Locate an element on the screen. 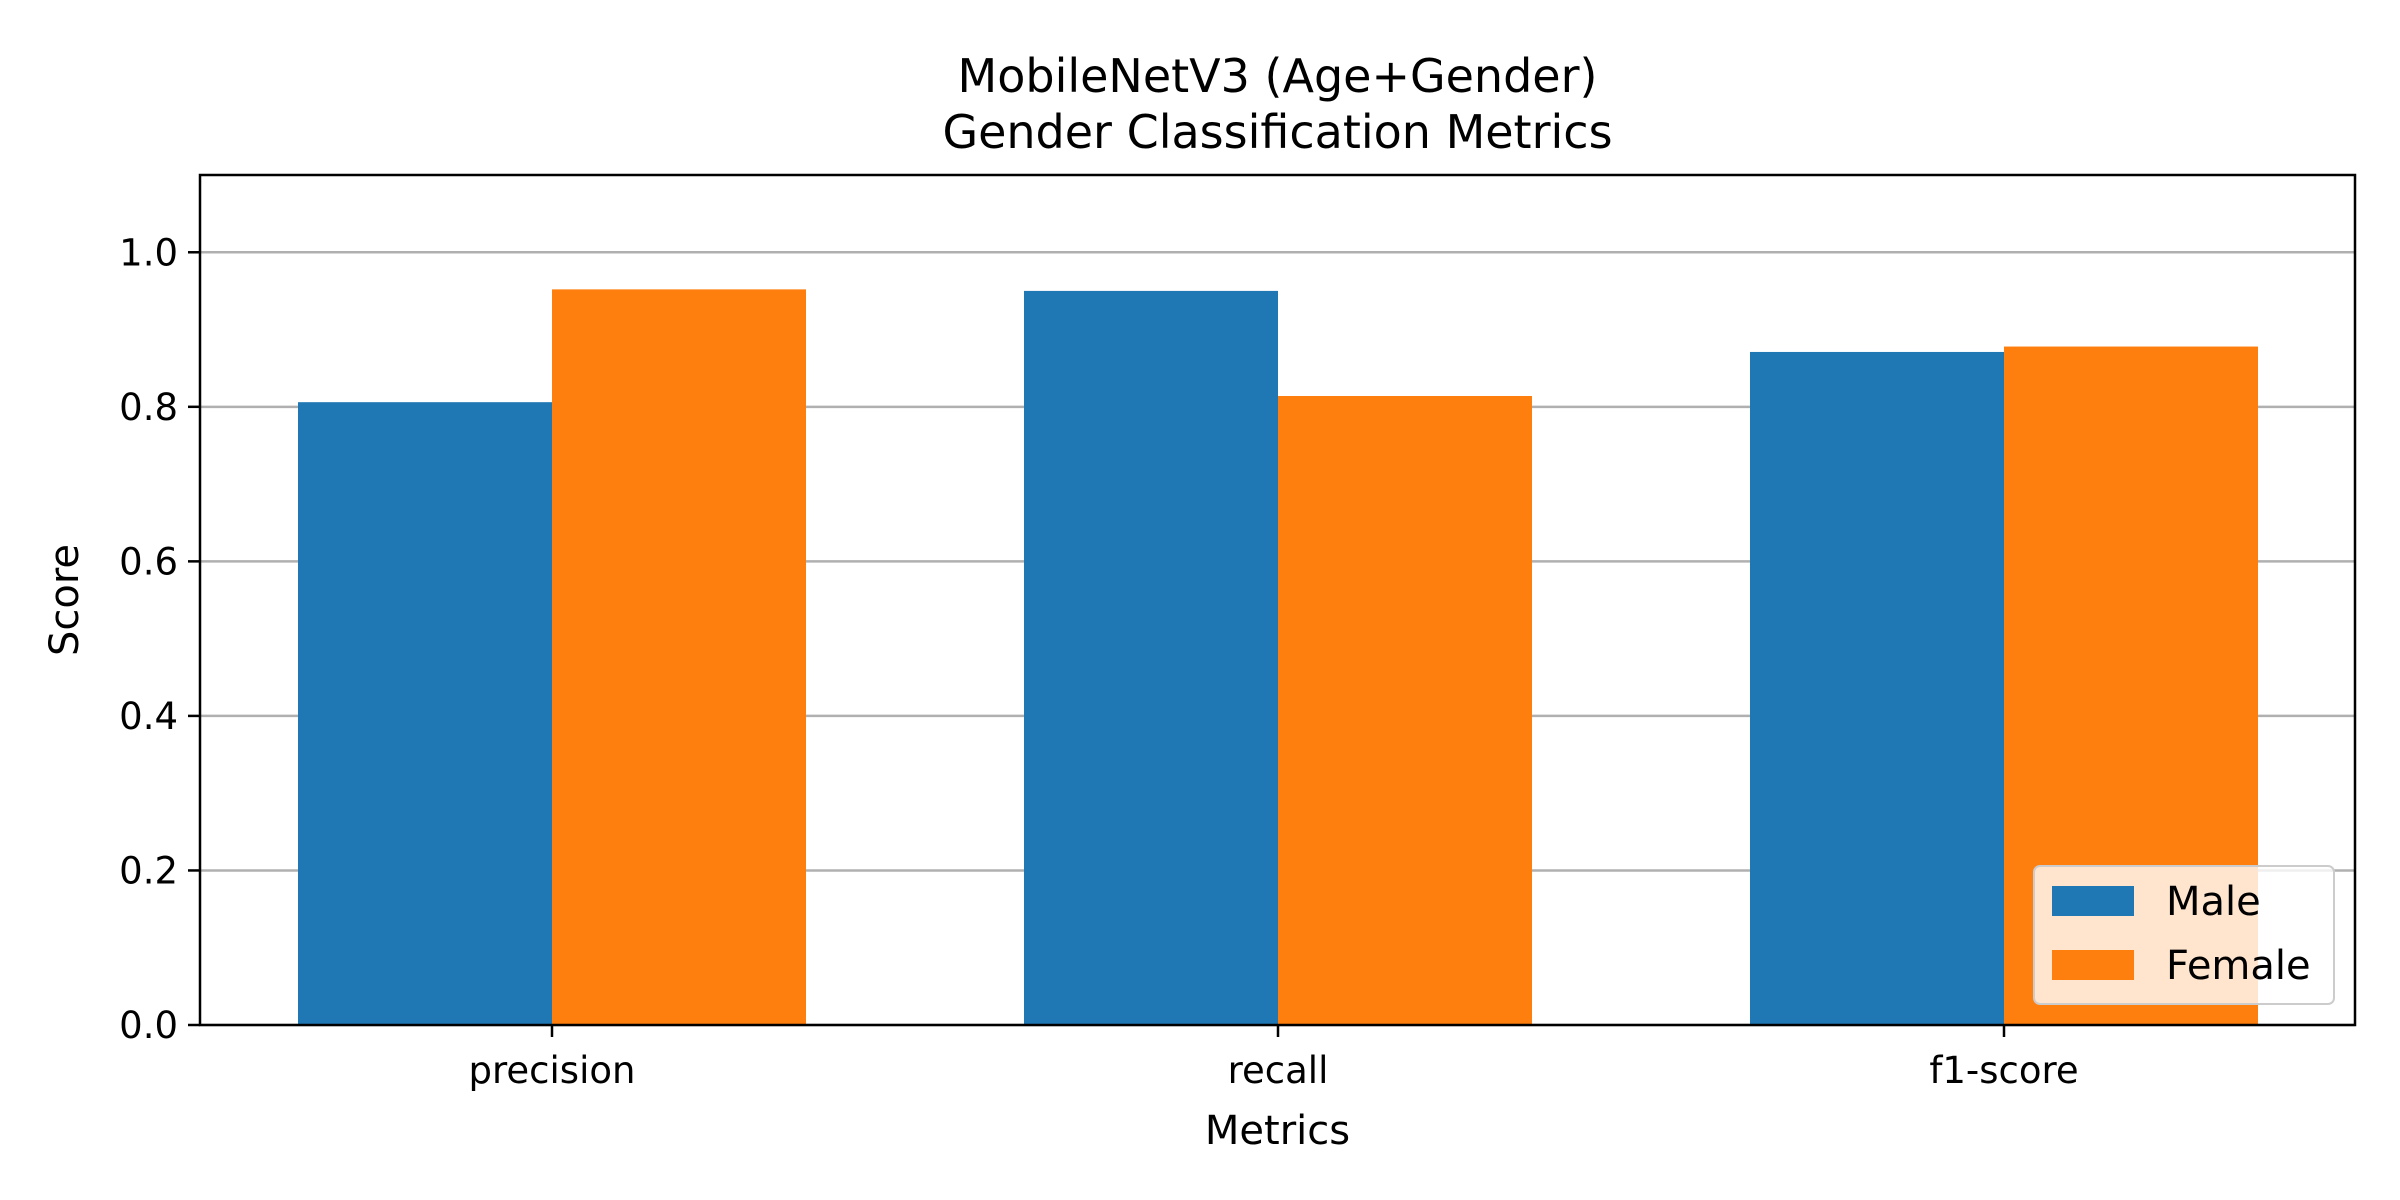  y-tick-label-1: 0.2 is located at coordinates (148, 870).